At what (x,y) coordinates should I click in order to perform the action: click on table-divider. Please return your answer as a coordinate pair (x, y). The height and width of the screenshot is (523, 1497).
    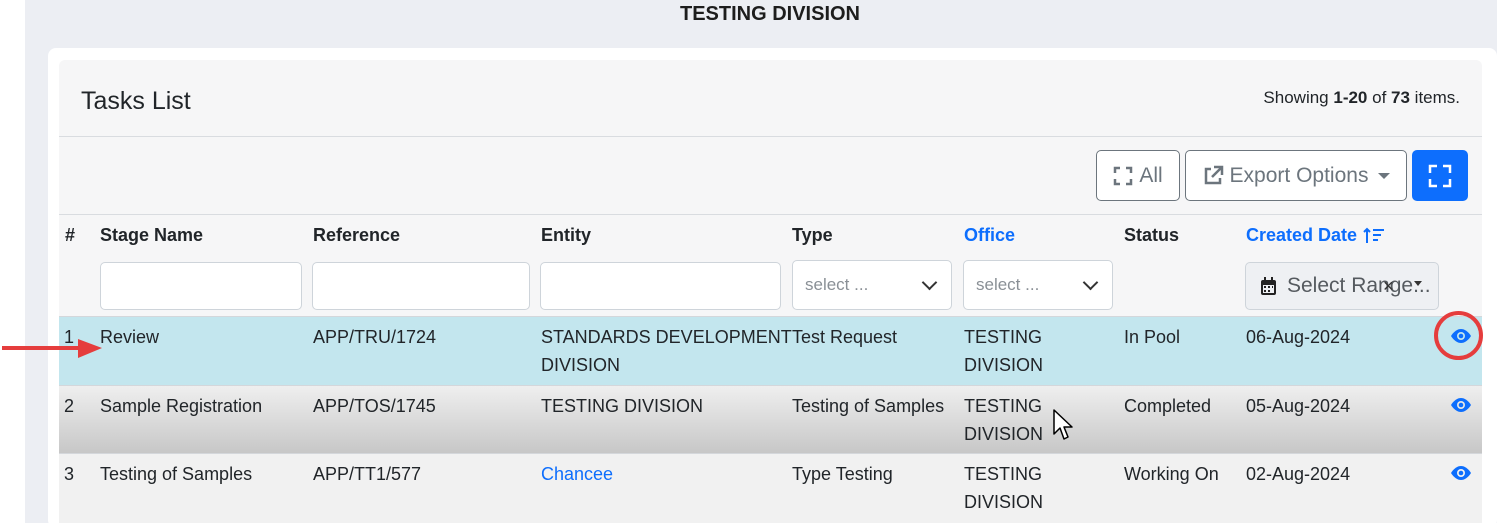
    Looking at the image, I should click on (770, 214).